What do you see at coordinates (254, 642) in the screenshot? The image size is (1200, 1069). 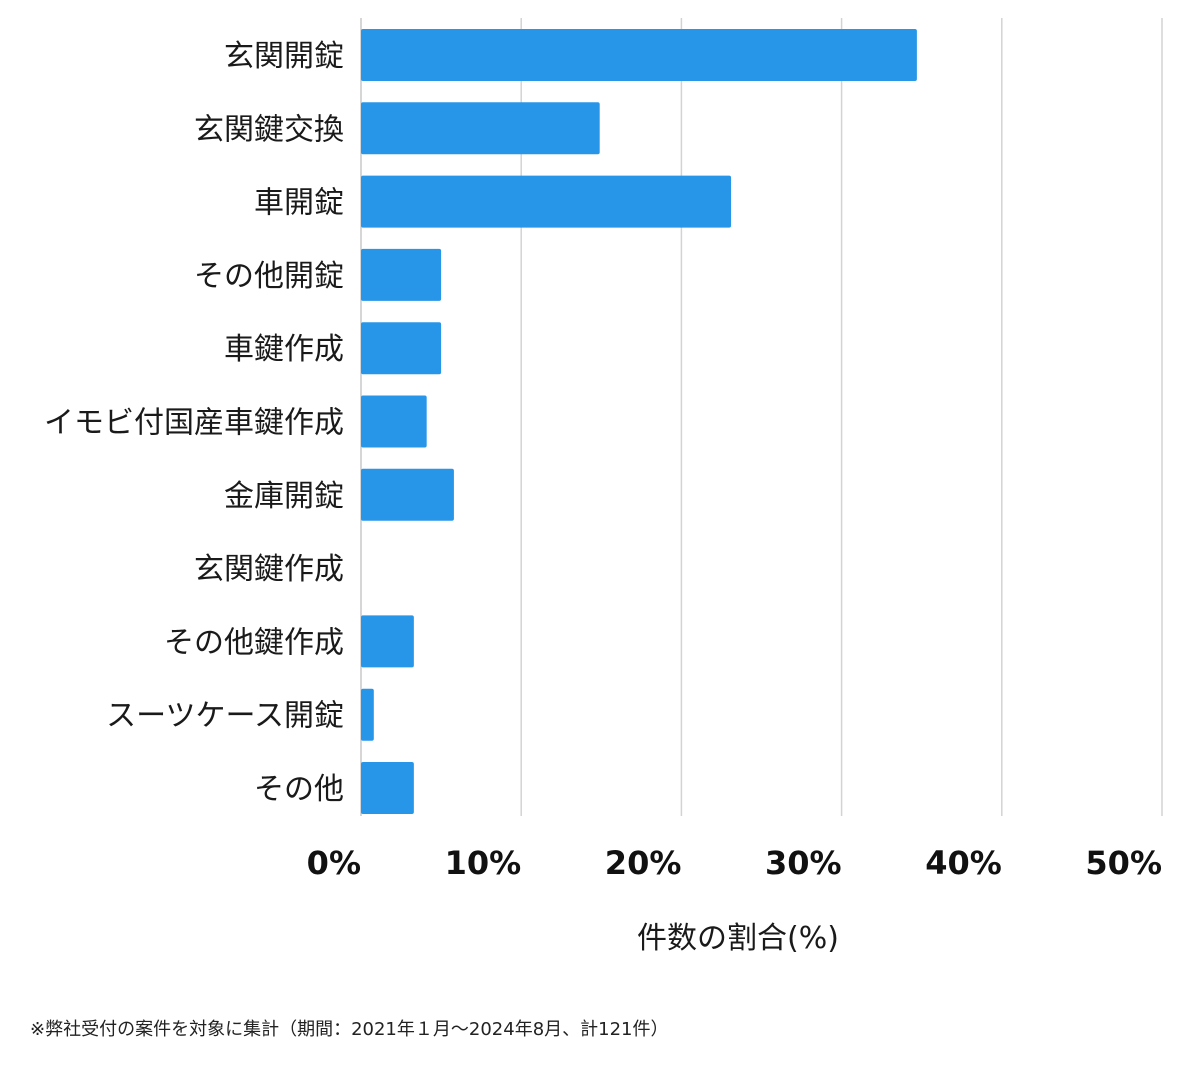 I see `category-label: その他鍵作成` at bounding box center [254, 642].